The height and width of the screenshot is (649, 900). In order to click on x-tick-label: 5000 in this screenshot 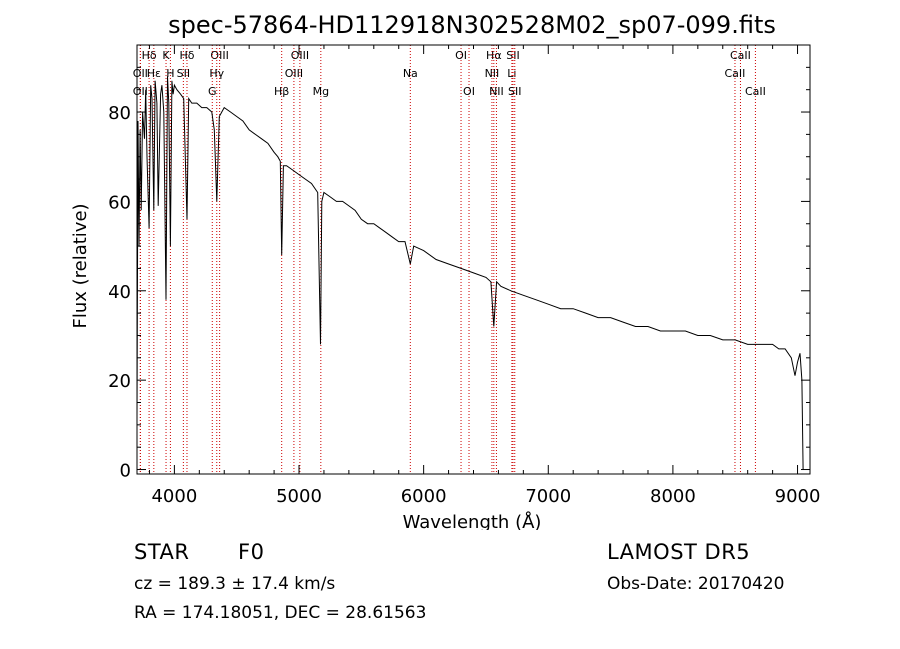, I will do `click(299, 496)`.